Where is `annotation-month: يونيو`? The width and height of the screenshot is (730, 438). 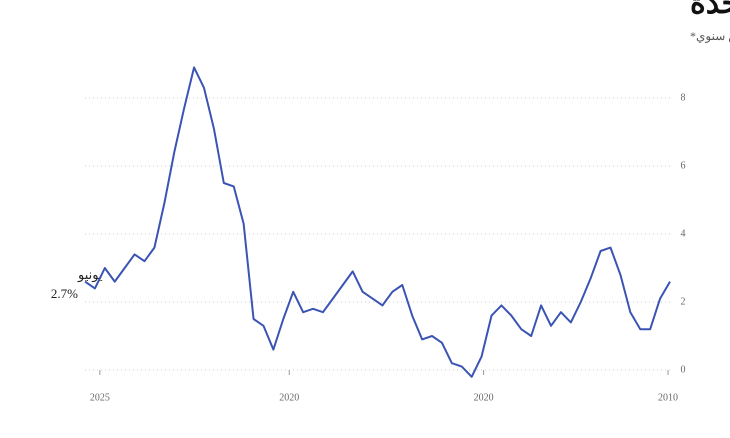 annotation-month: يونيو is located at coordinates (90, 275).